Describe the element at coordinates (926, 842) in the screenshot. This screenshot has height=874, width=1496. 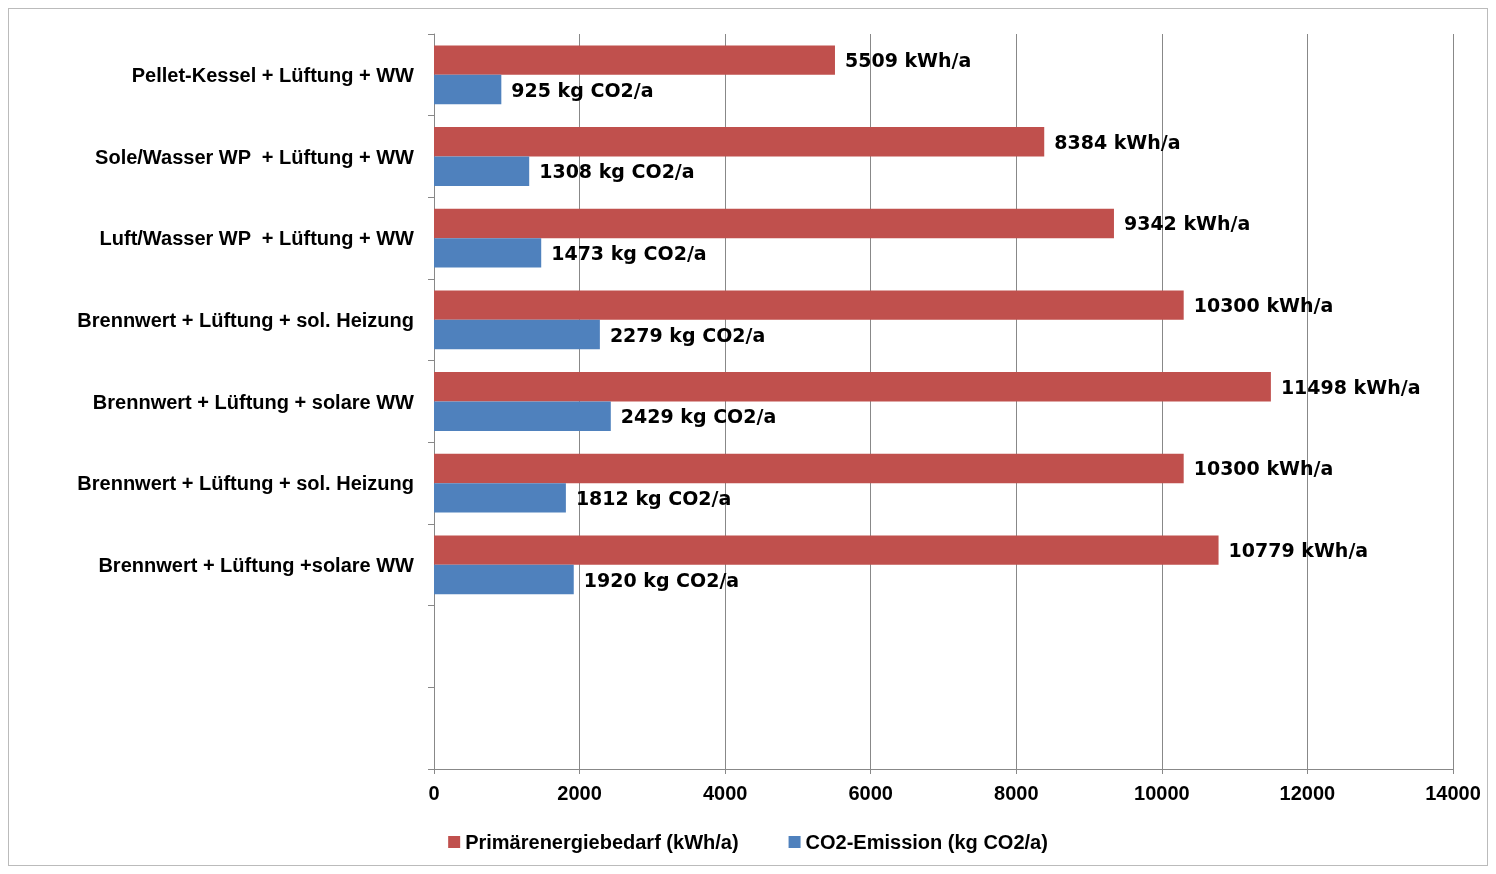
I see `legend-label: CO2-Emission (kg CO2/a)` at that location.